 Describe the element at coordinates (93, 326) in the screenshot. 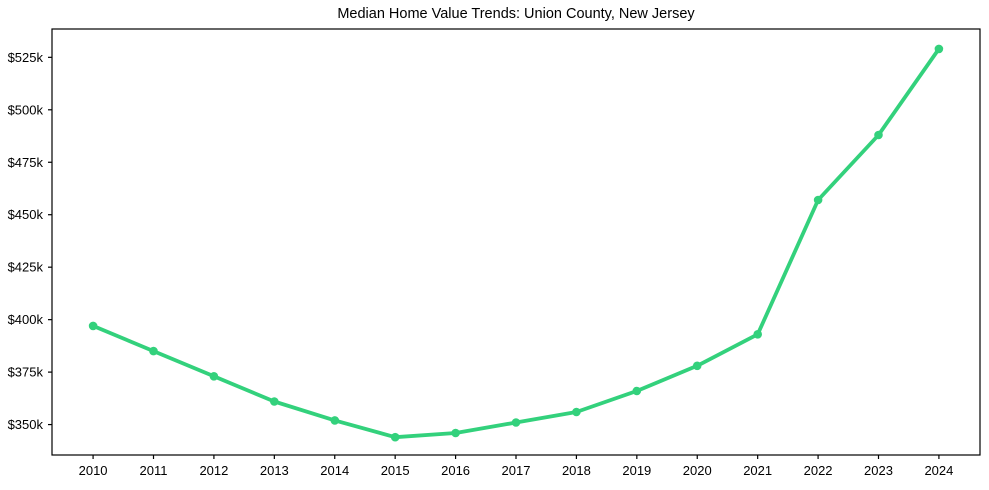

I see `data-point-2010` at that location.